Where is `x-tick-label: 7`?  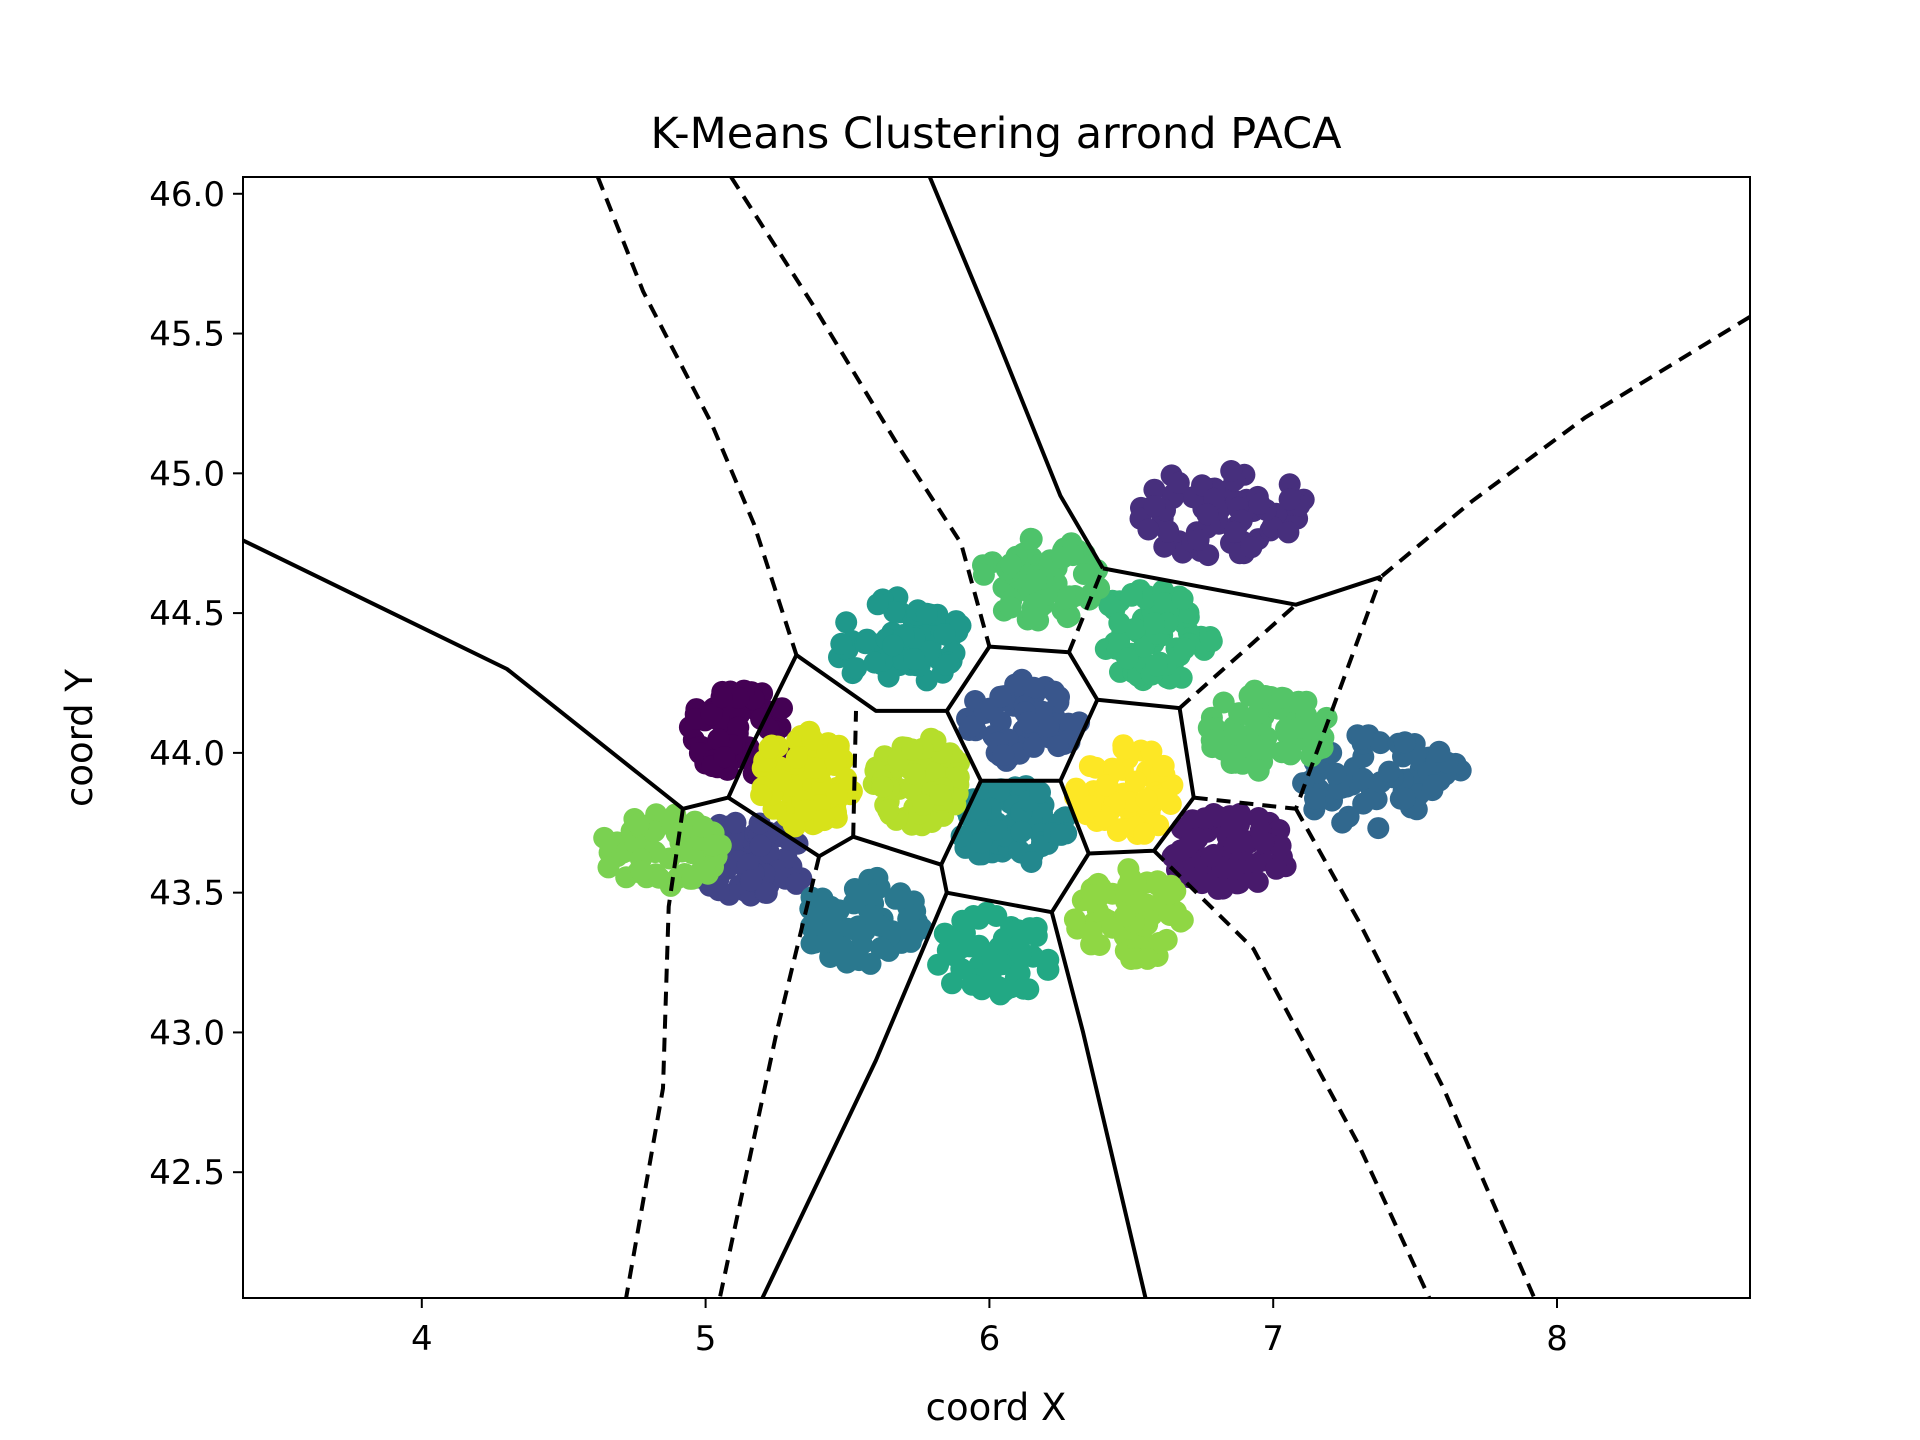
x-tick-label: 7 is located at coordinates (1273, 1339).